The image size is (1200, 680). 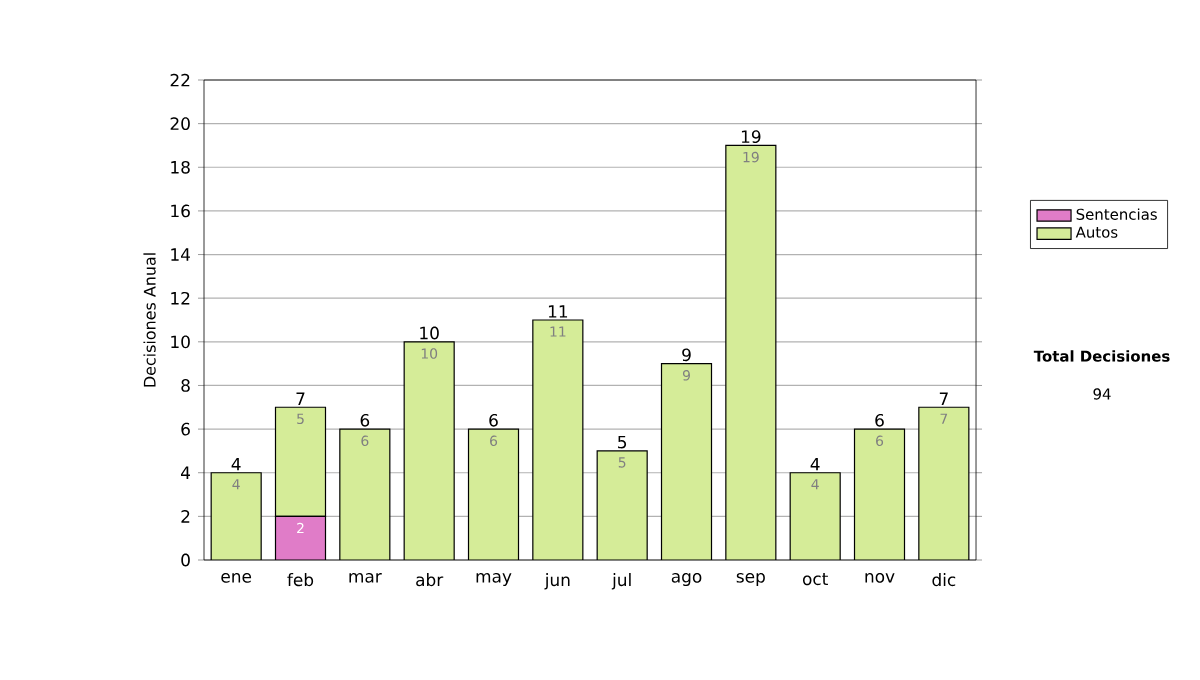 I want to click on total-label: 11, so click(x=558, y=311).